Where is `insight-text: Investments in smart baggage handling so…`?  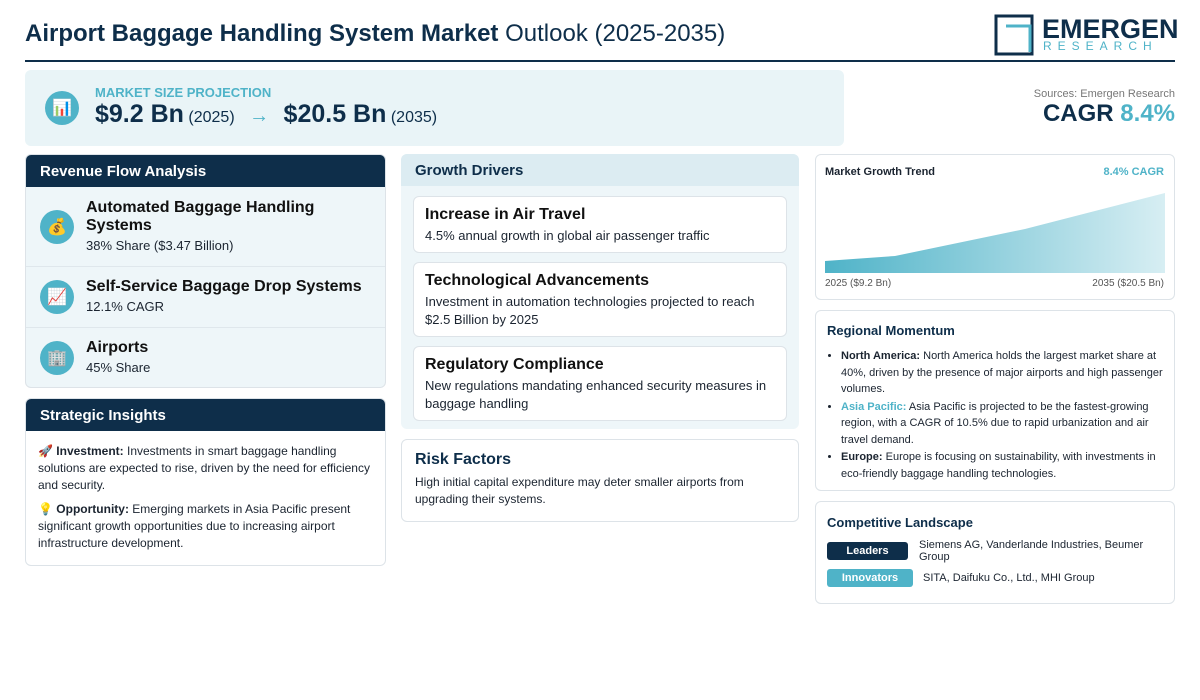 insight-text: Investments in smart baggage handling so… is located at coordinates (204, 468).